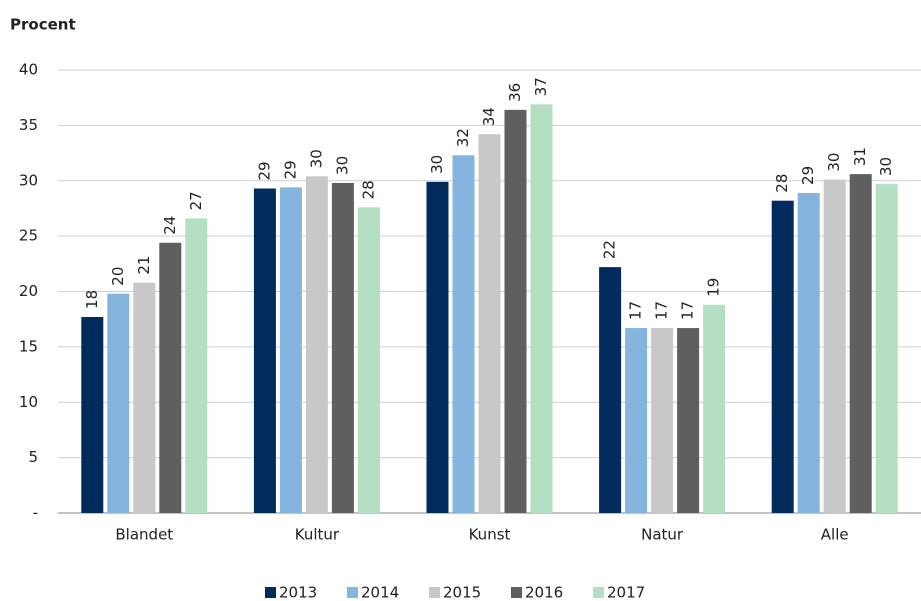 This screenshot has width=921, height=601. I want to click on data-label: 19, so click(714, 287).